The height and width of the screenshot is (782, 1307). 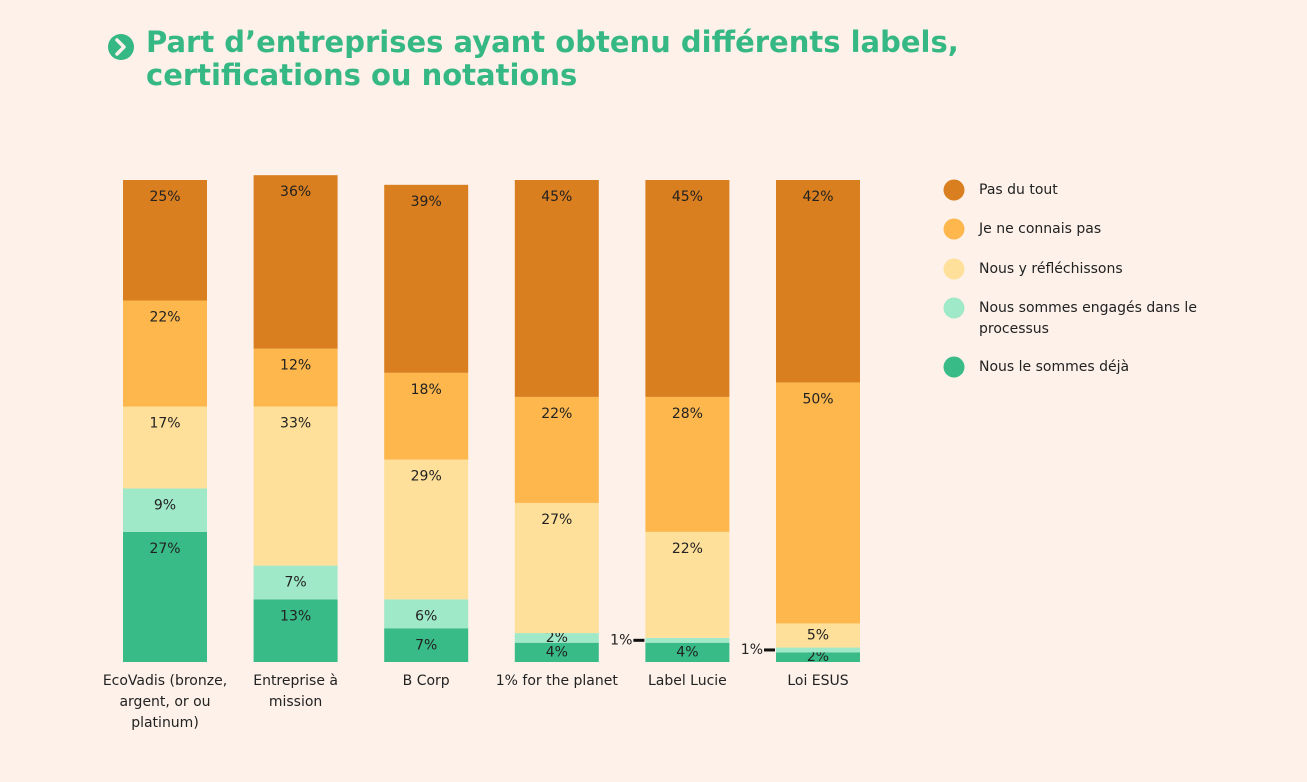 I want to click on data-label: 39%, so click(x=426, y=202).